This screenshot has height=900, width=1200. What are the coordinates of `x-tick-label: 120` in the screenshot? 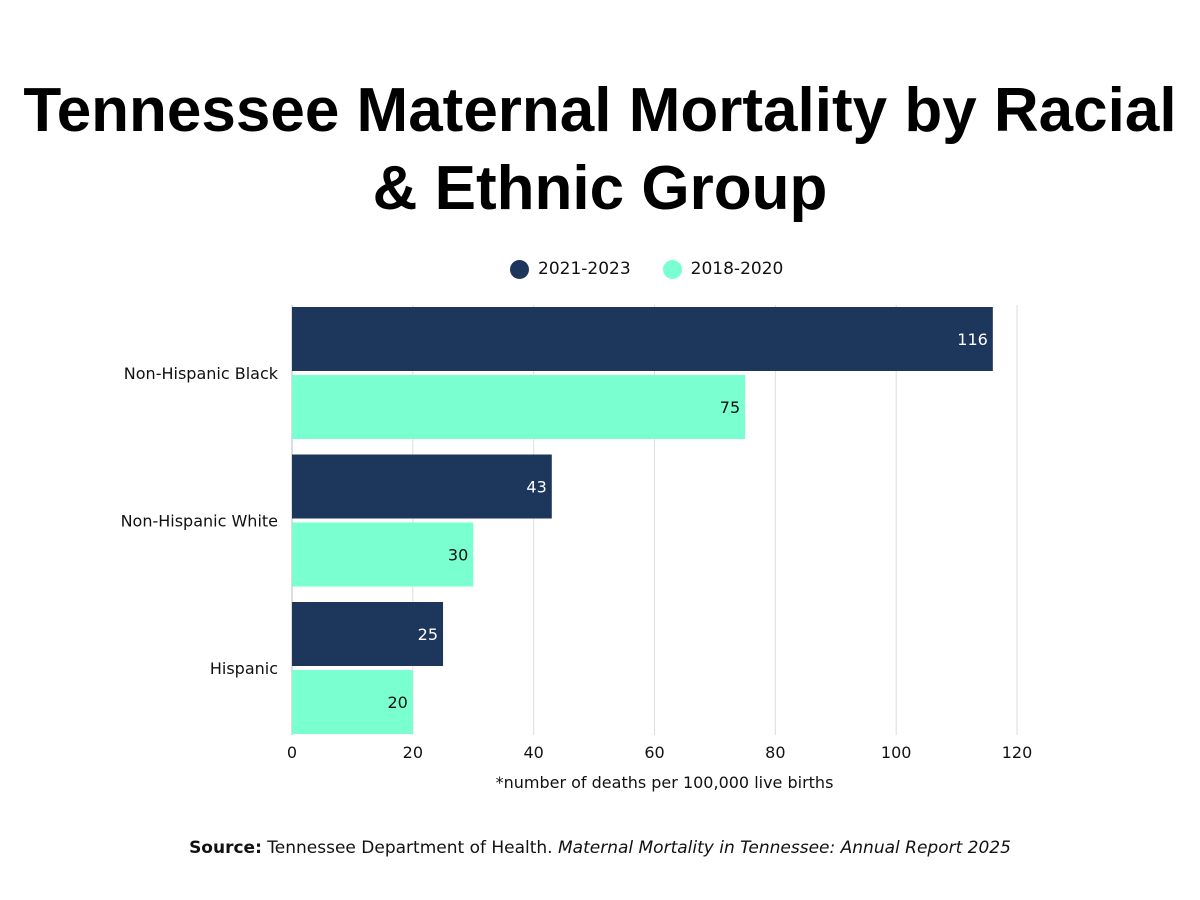 It's located at (1017, 752).